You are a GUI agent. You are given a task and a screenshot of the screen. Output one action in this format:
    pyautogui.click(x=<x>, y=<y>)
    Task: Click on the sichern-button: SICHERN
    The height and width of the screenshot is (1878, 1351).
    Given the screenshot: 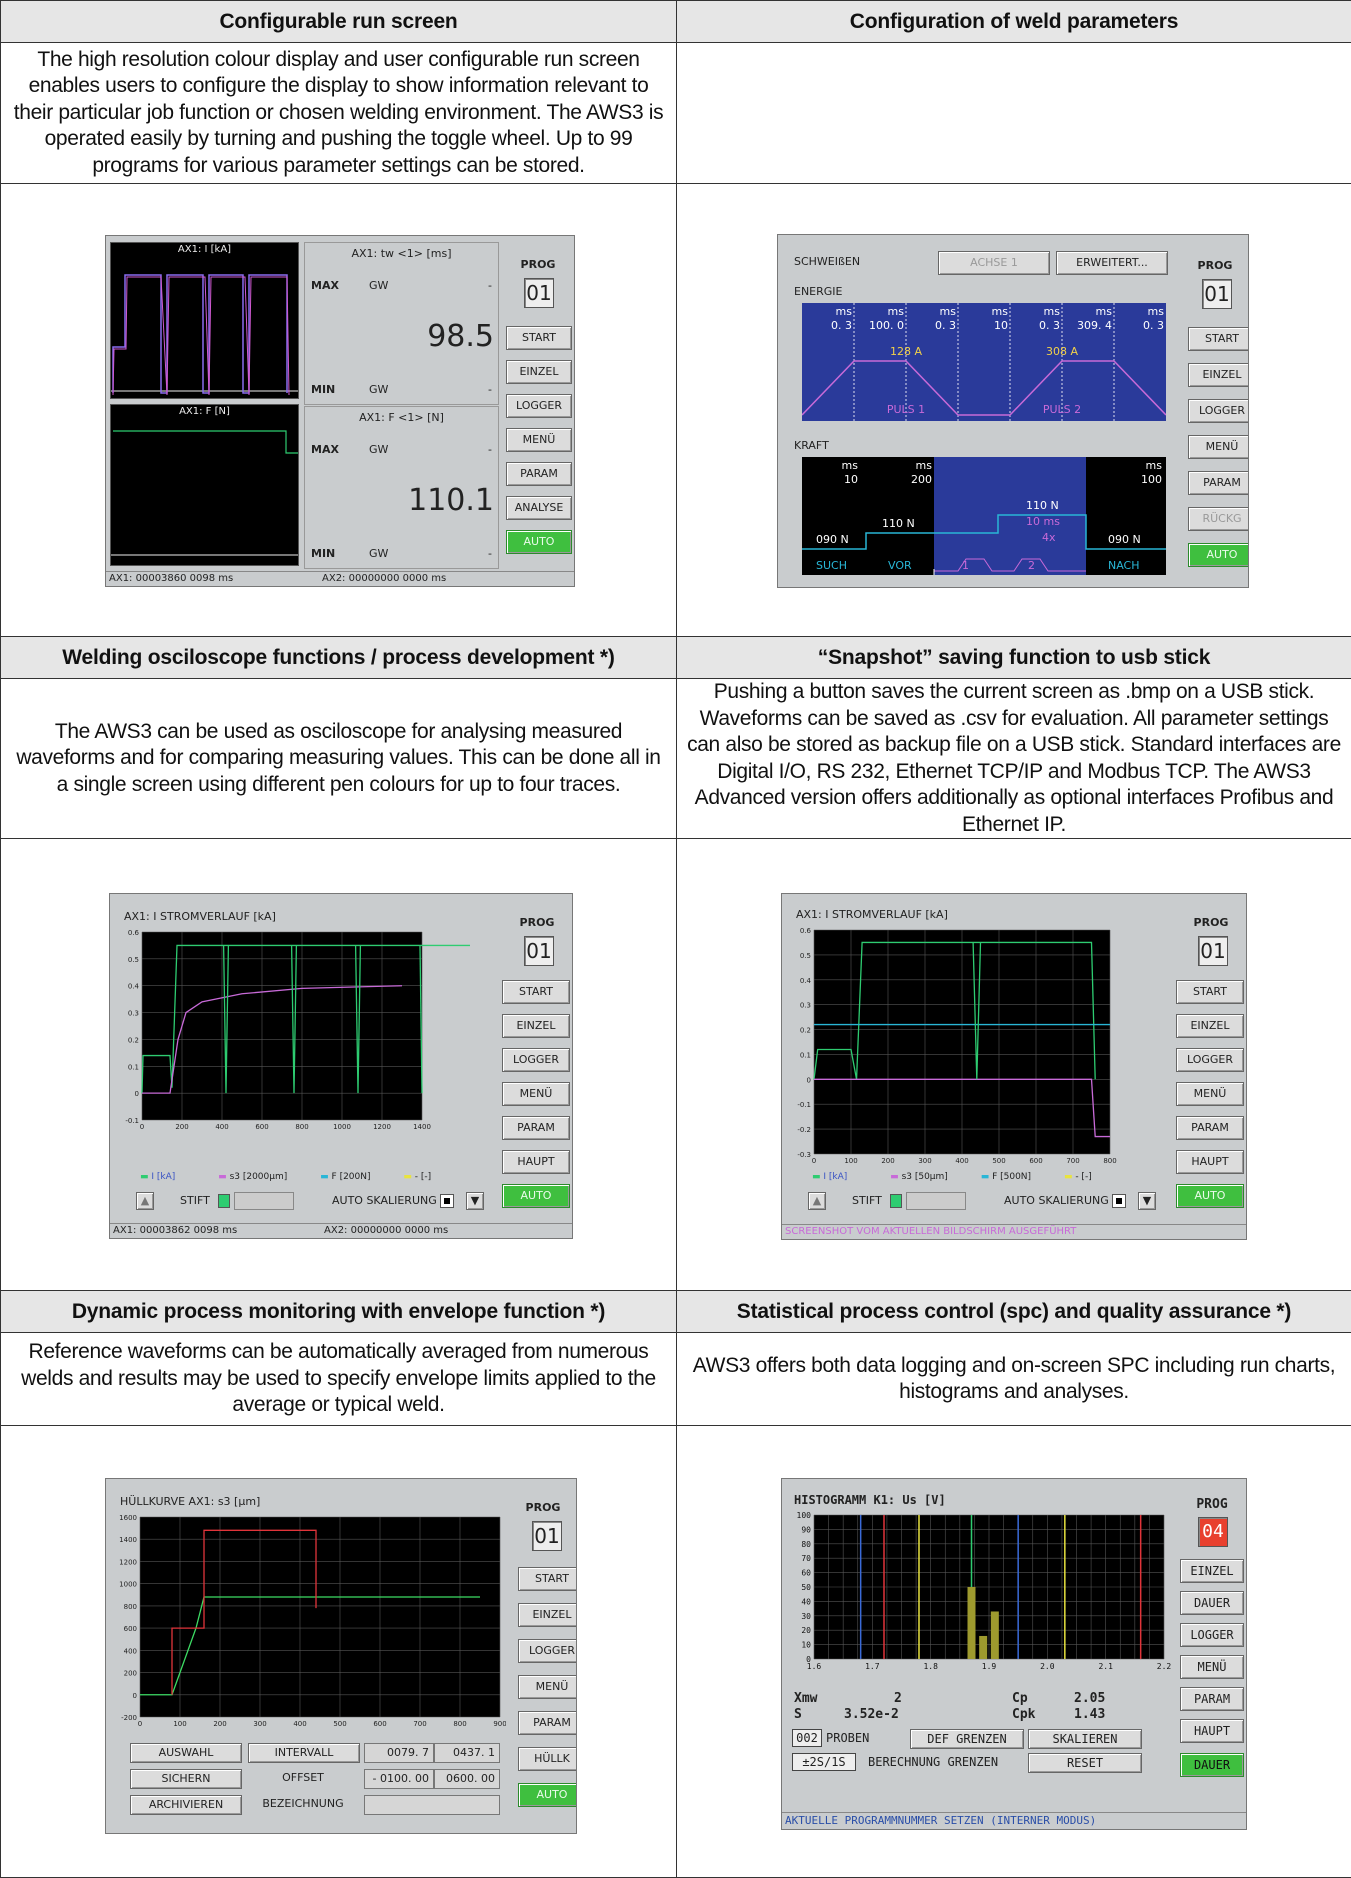 What is the action you would take?
    pyautogui.click(x=186, y=1779)
    